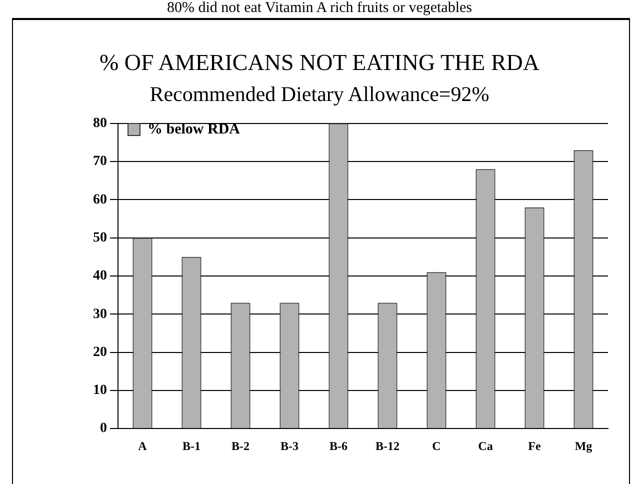 The width and height of the screenshot is (639, 484). What do you see at coordinates (485, 445) in the screenshot?
I see `x-tick-label: Ca` at bounding box center [485, 445].